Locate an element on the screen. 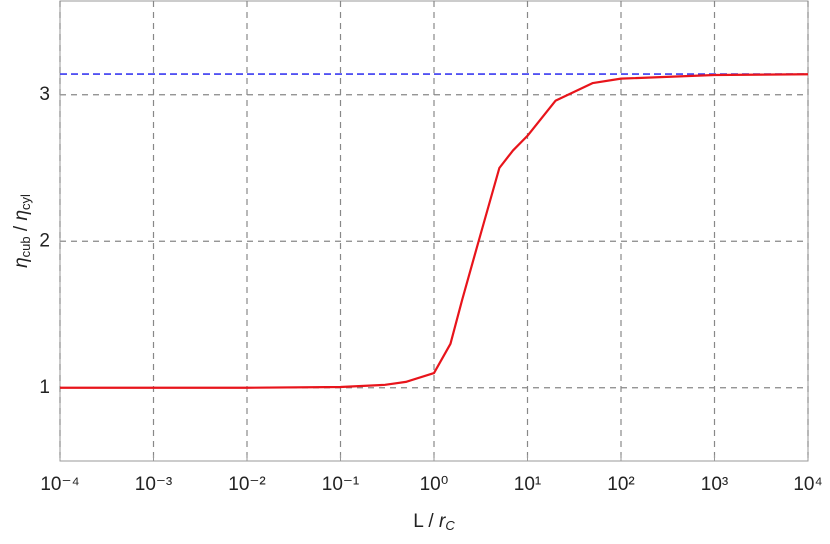  x-tick-label: 10⁻³ is located at coordinates (154, 484).